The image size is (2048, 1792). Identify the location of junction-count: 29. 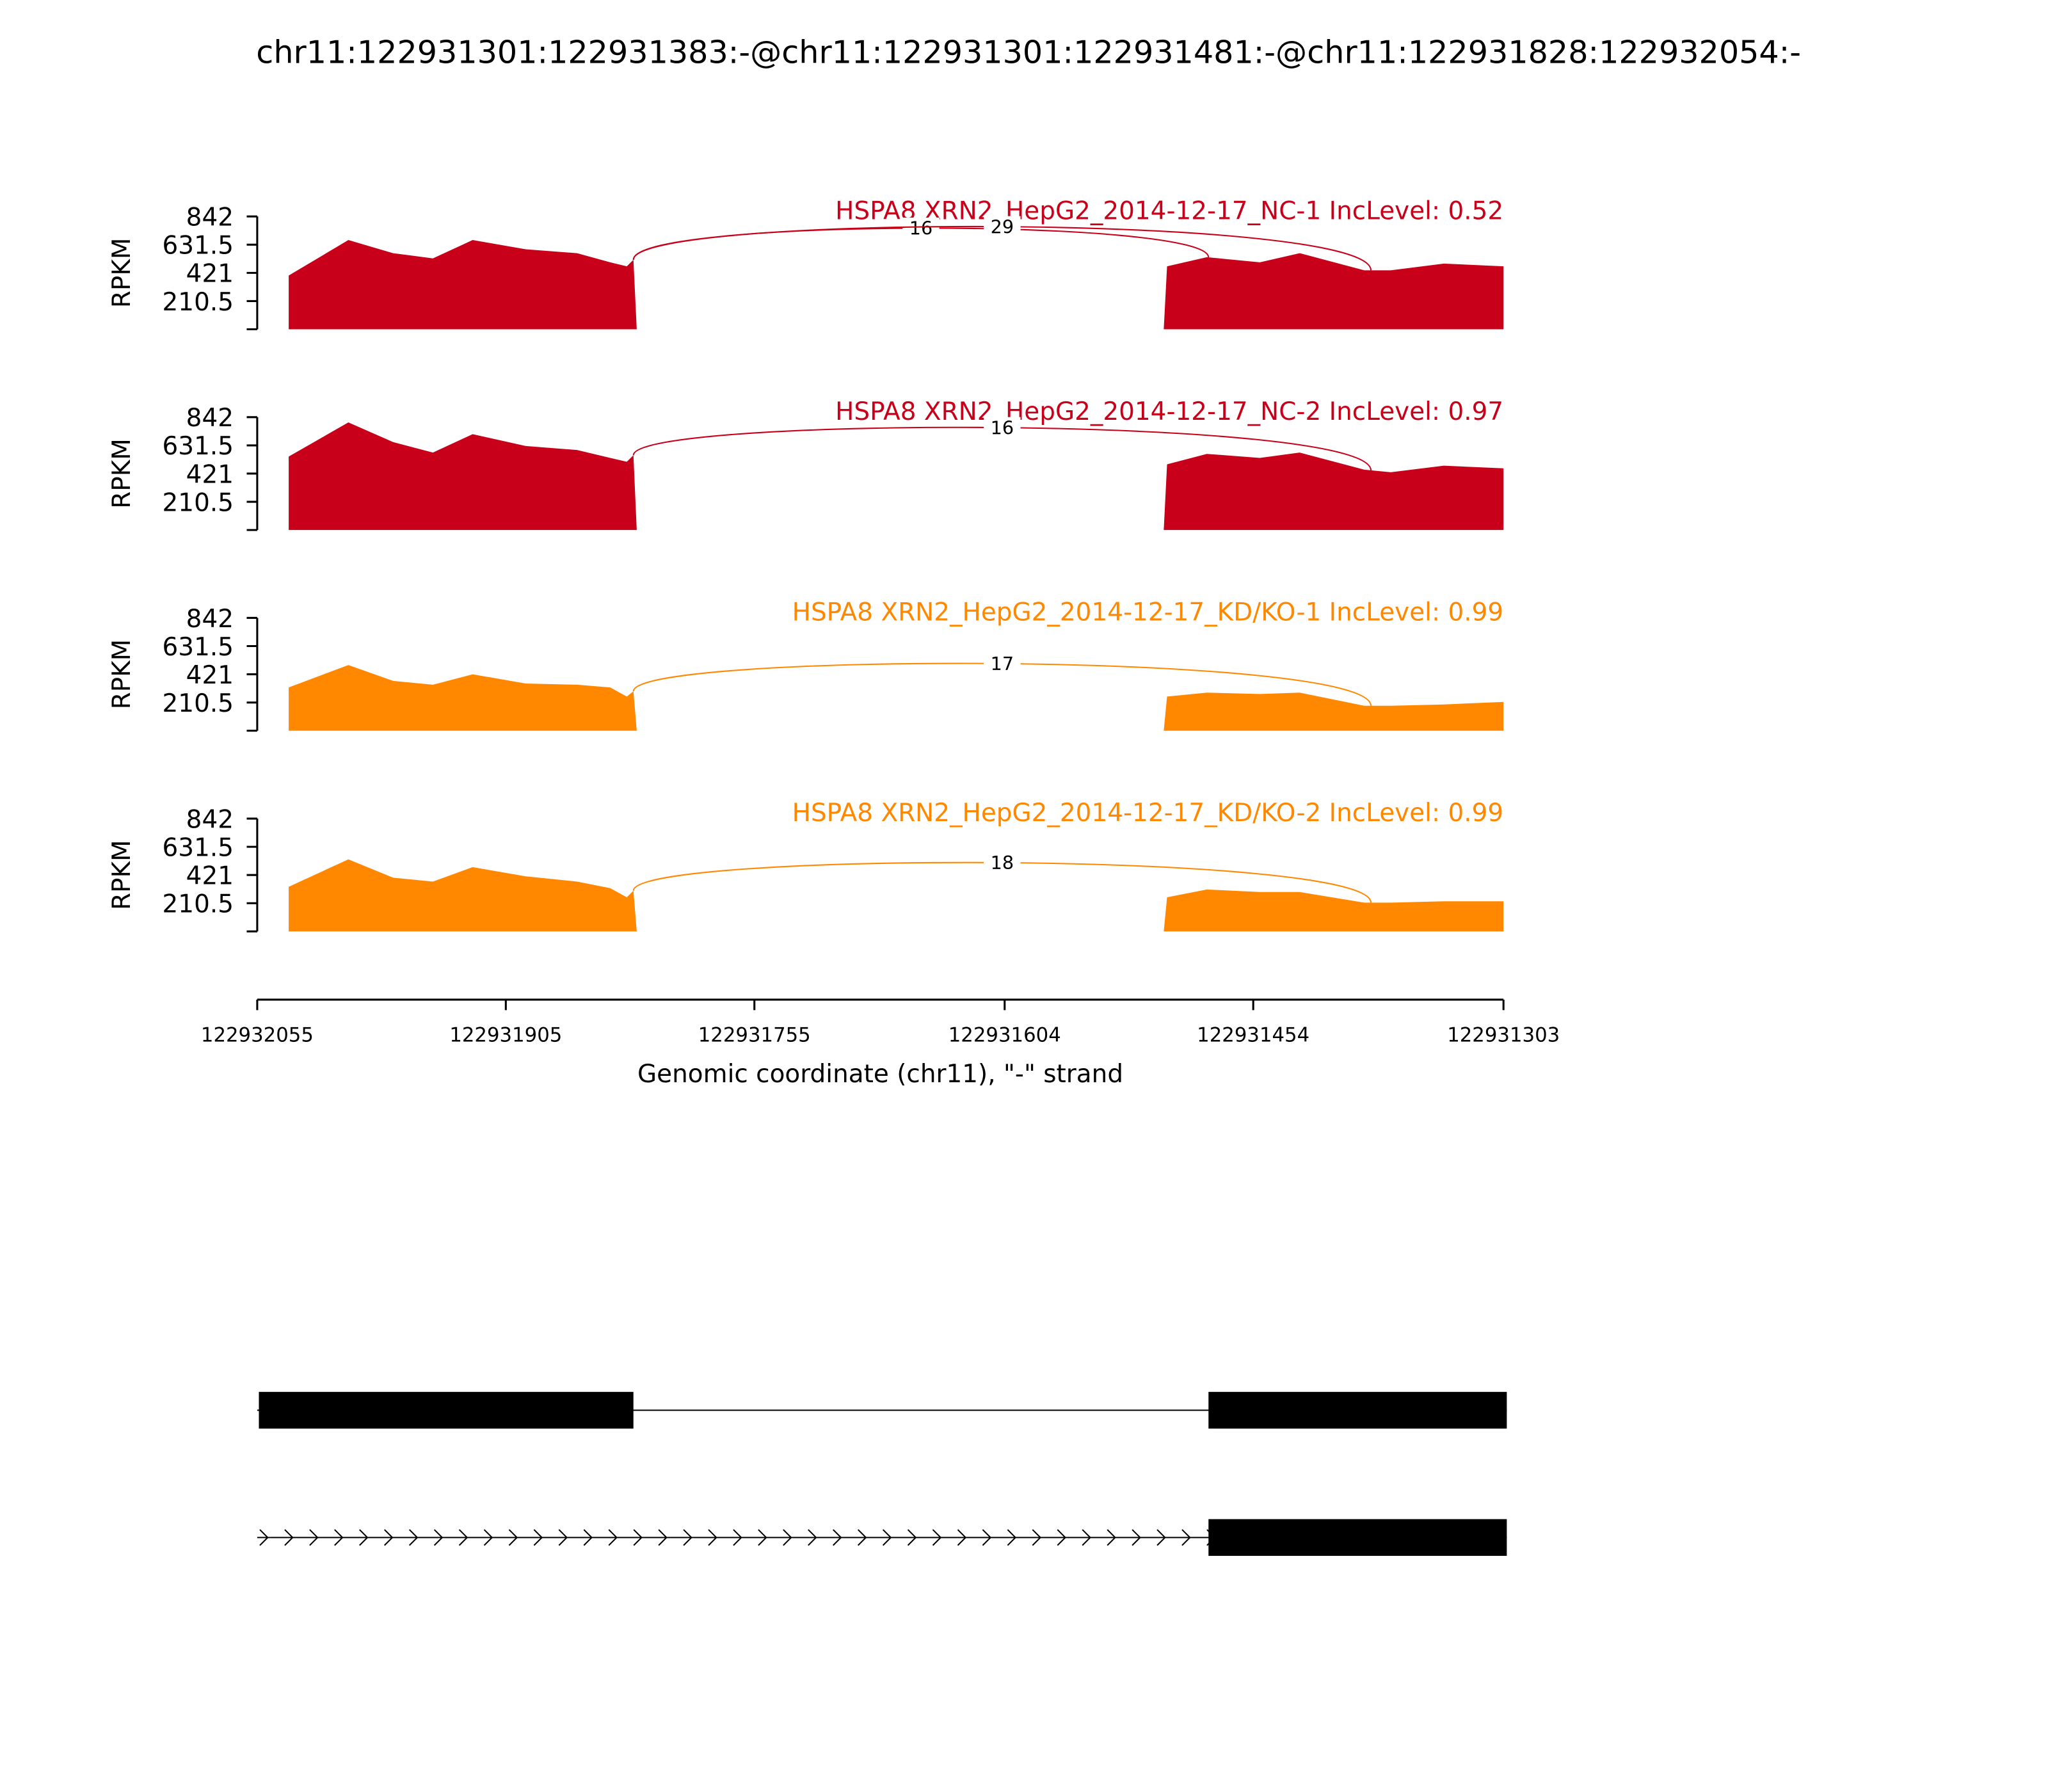
(1002, 226).